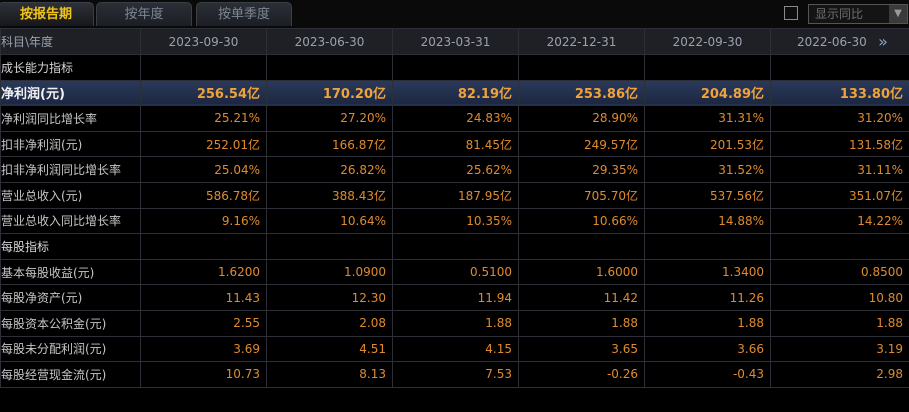  What do you see at coordinates (707, 221) in the screenshot?
I see `table-cell: 14.88%` at bounding box center [707, 221].